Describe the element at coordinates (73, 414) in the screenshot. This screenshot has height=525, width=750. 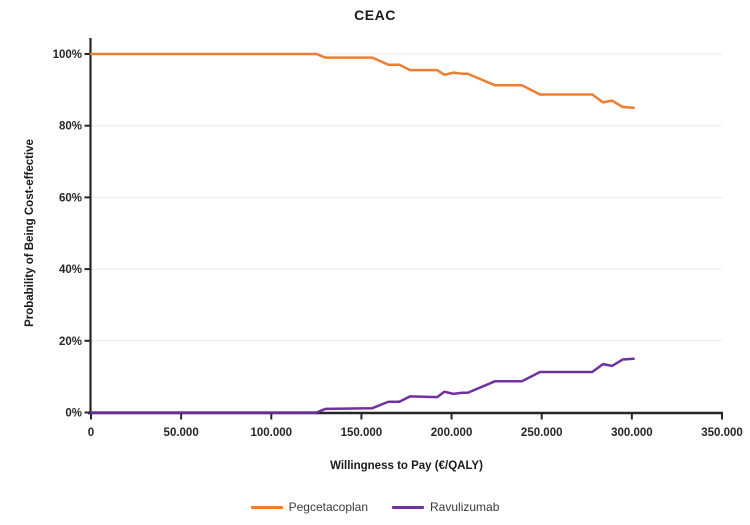
I see `y-tick-label: 0%` at that location.